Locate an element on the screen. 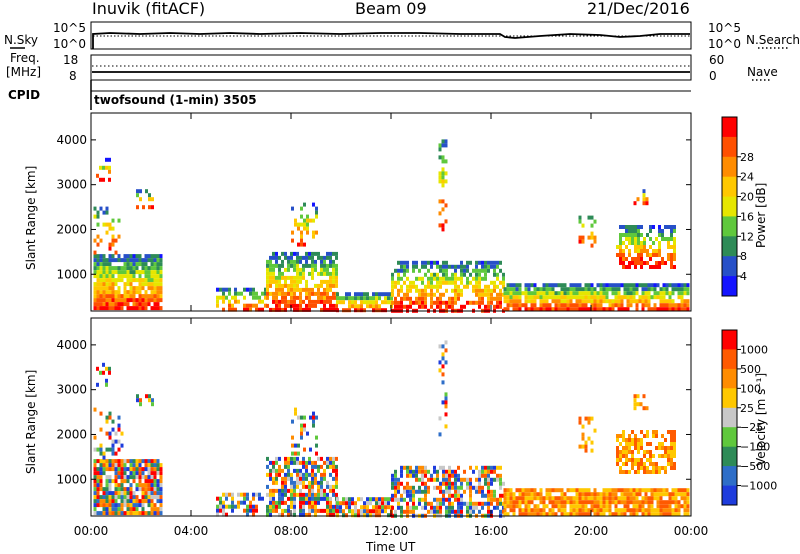  y-tick-label: 2000 is located at coordinates (71, 434).